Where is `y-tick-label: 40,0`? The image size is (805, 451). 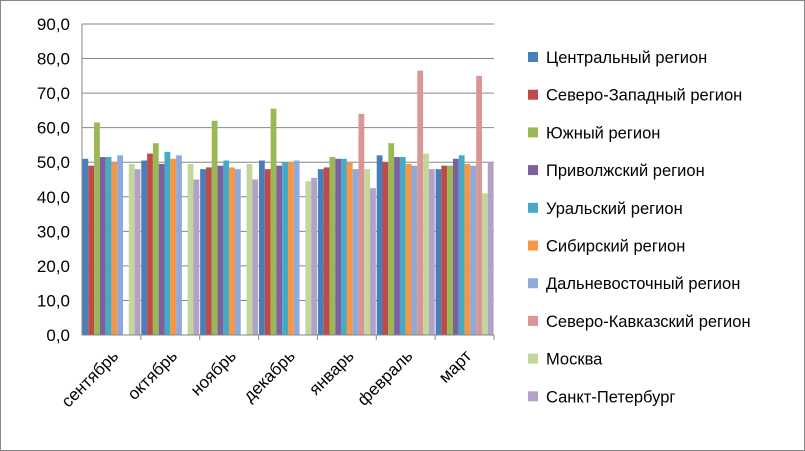
y-tick-label: 40,0 is located at coordinates (53, 197).